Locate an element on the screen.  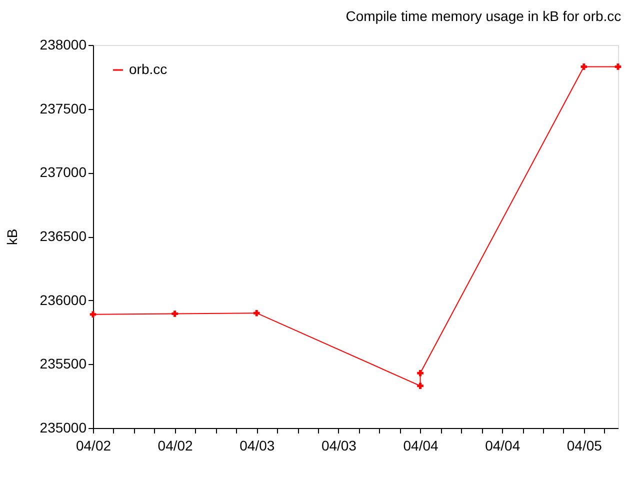
y-tick-label: 235500 is located at coordinates (63, 364).